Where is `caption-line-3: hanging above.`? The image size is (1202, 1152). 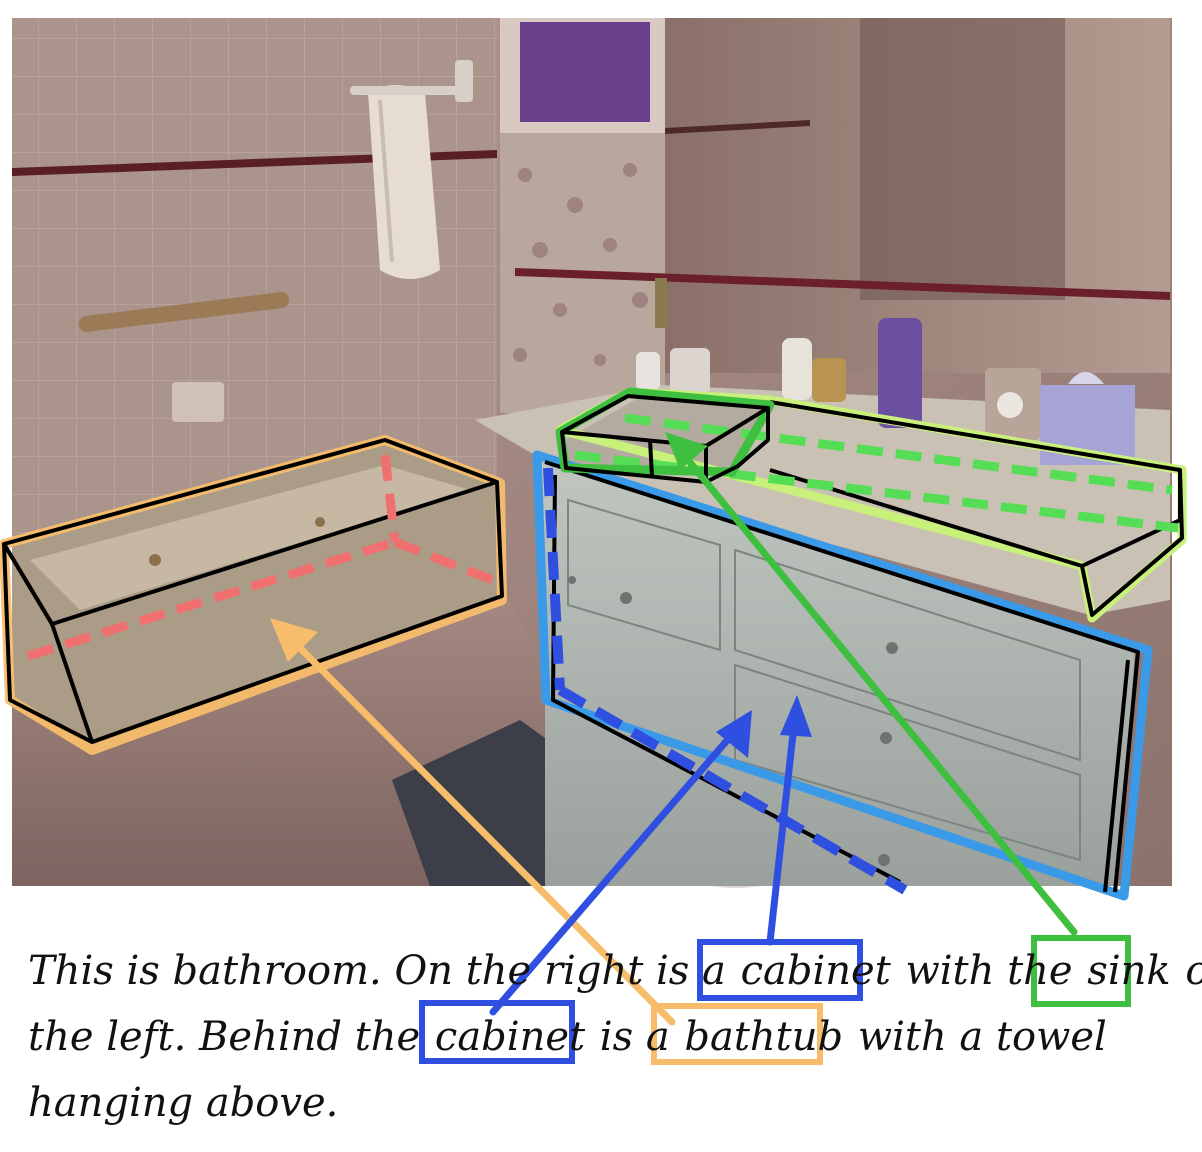 caption-line-3: hanging above. is located at coordinates (608, 1103).